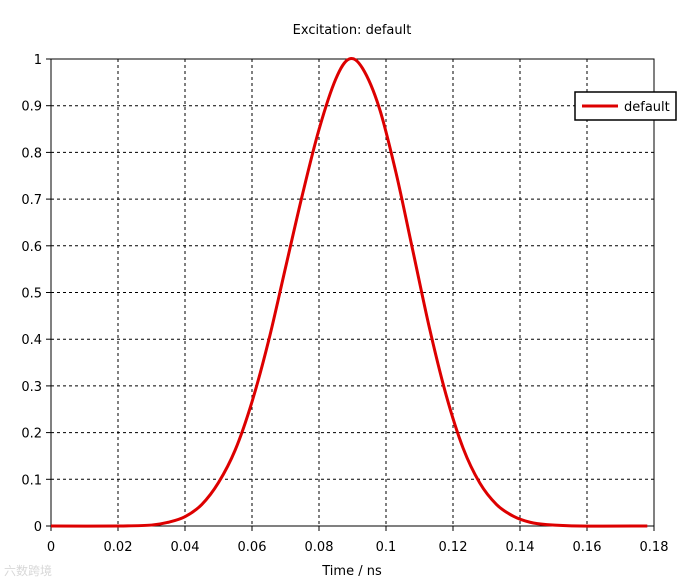  I want to click on y-tick-label: 0.9, so click(31, 107).